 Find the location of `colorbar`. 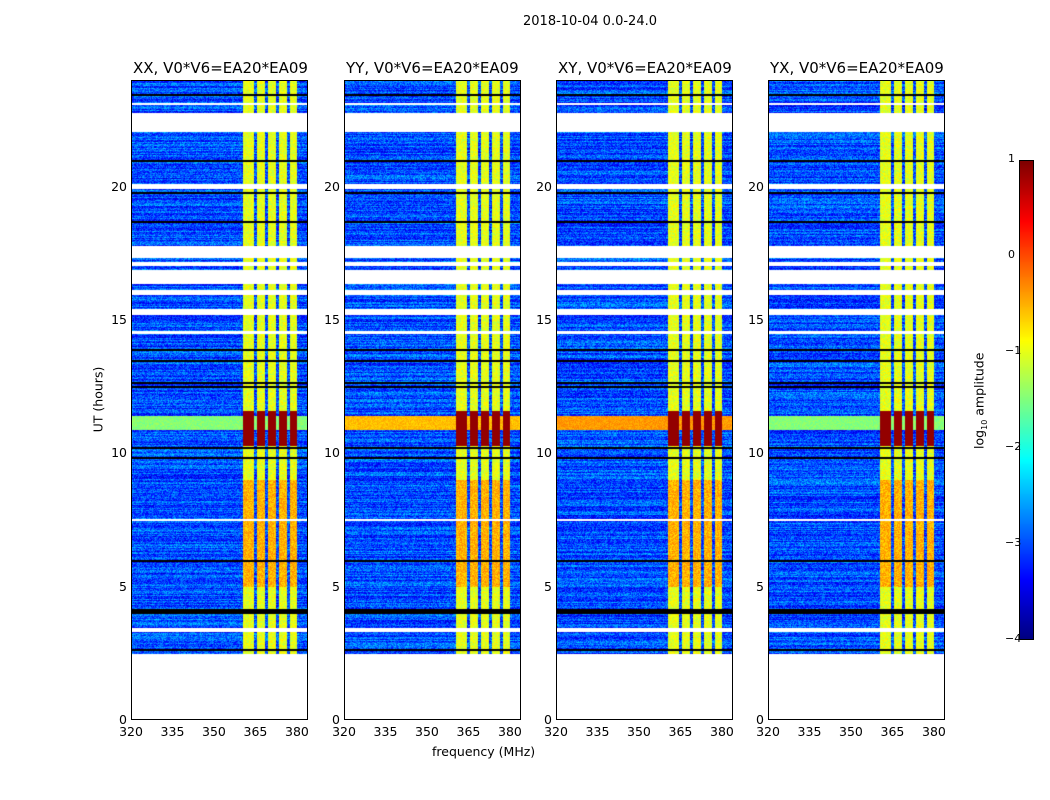

colorbar is located at coordinates (1026, 400).